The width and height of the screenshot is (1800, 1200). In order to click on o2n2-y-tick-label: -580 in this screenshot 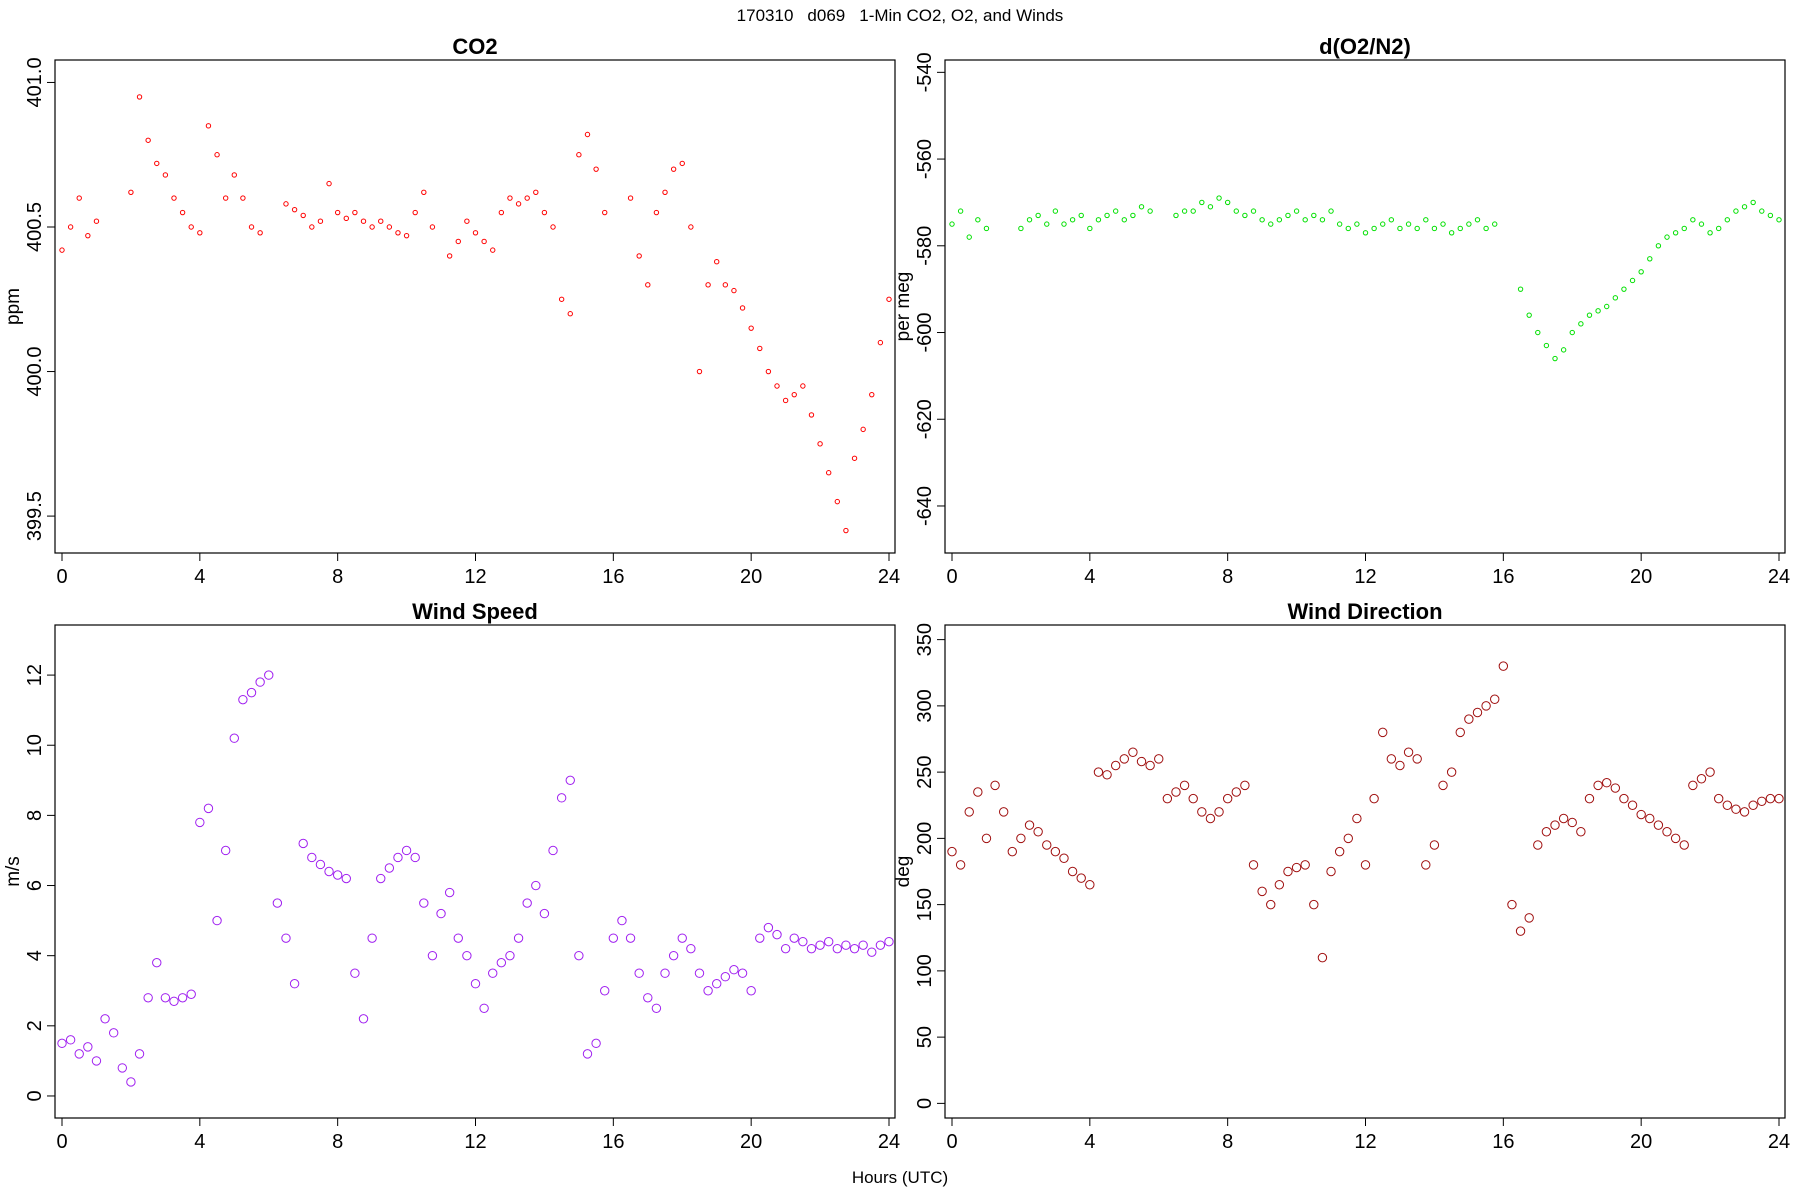, I will do `click(925, 246)`.